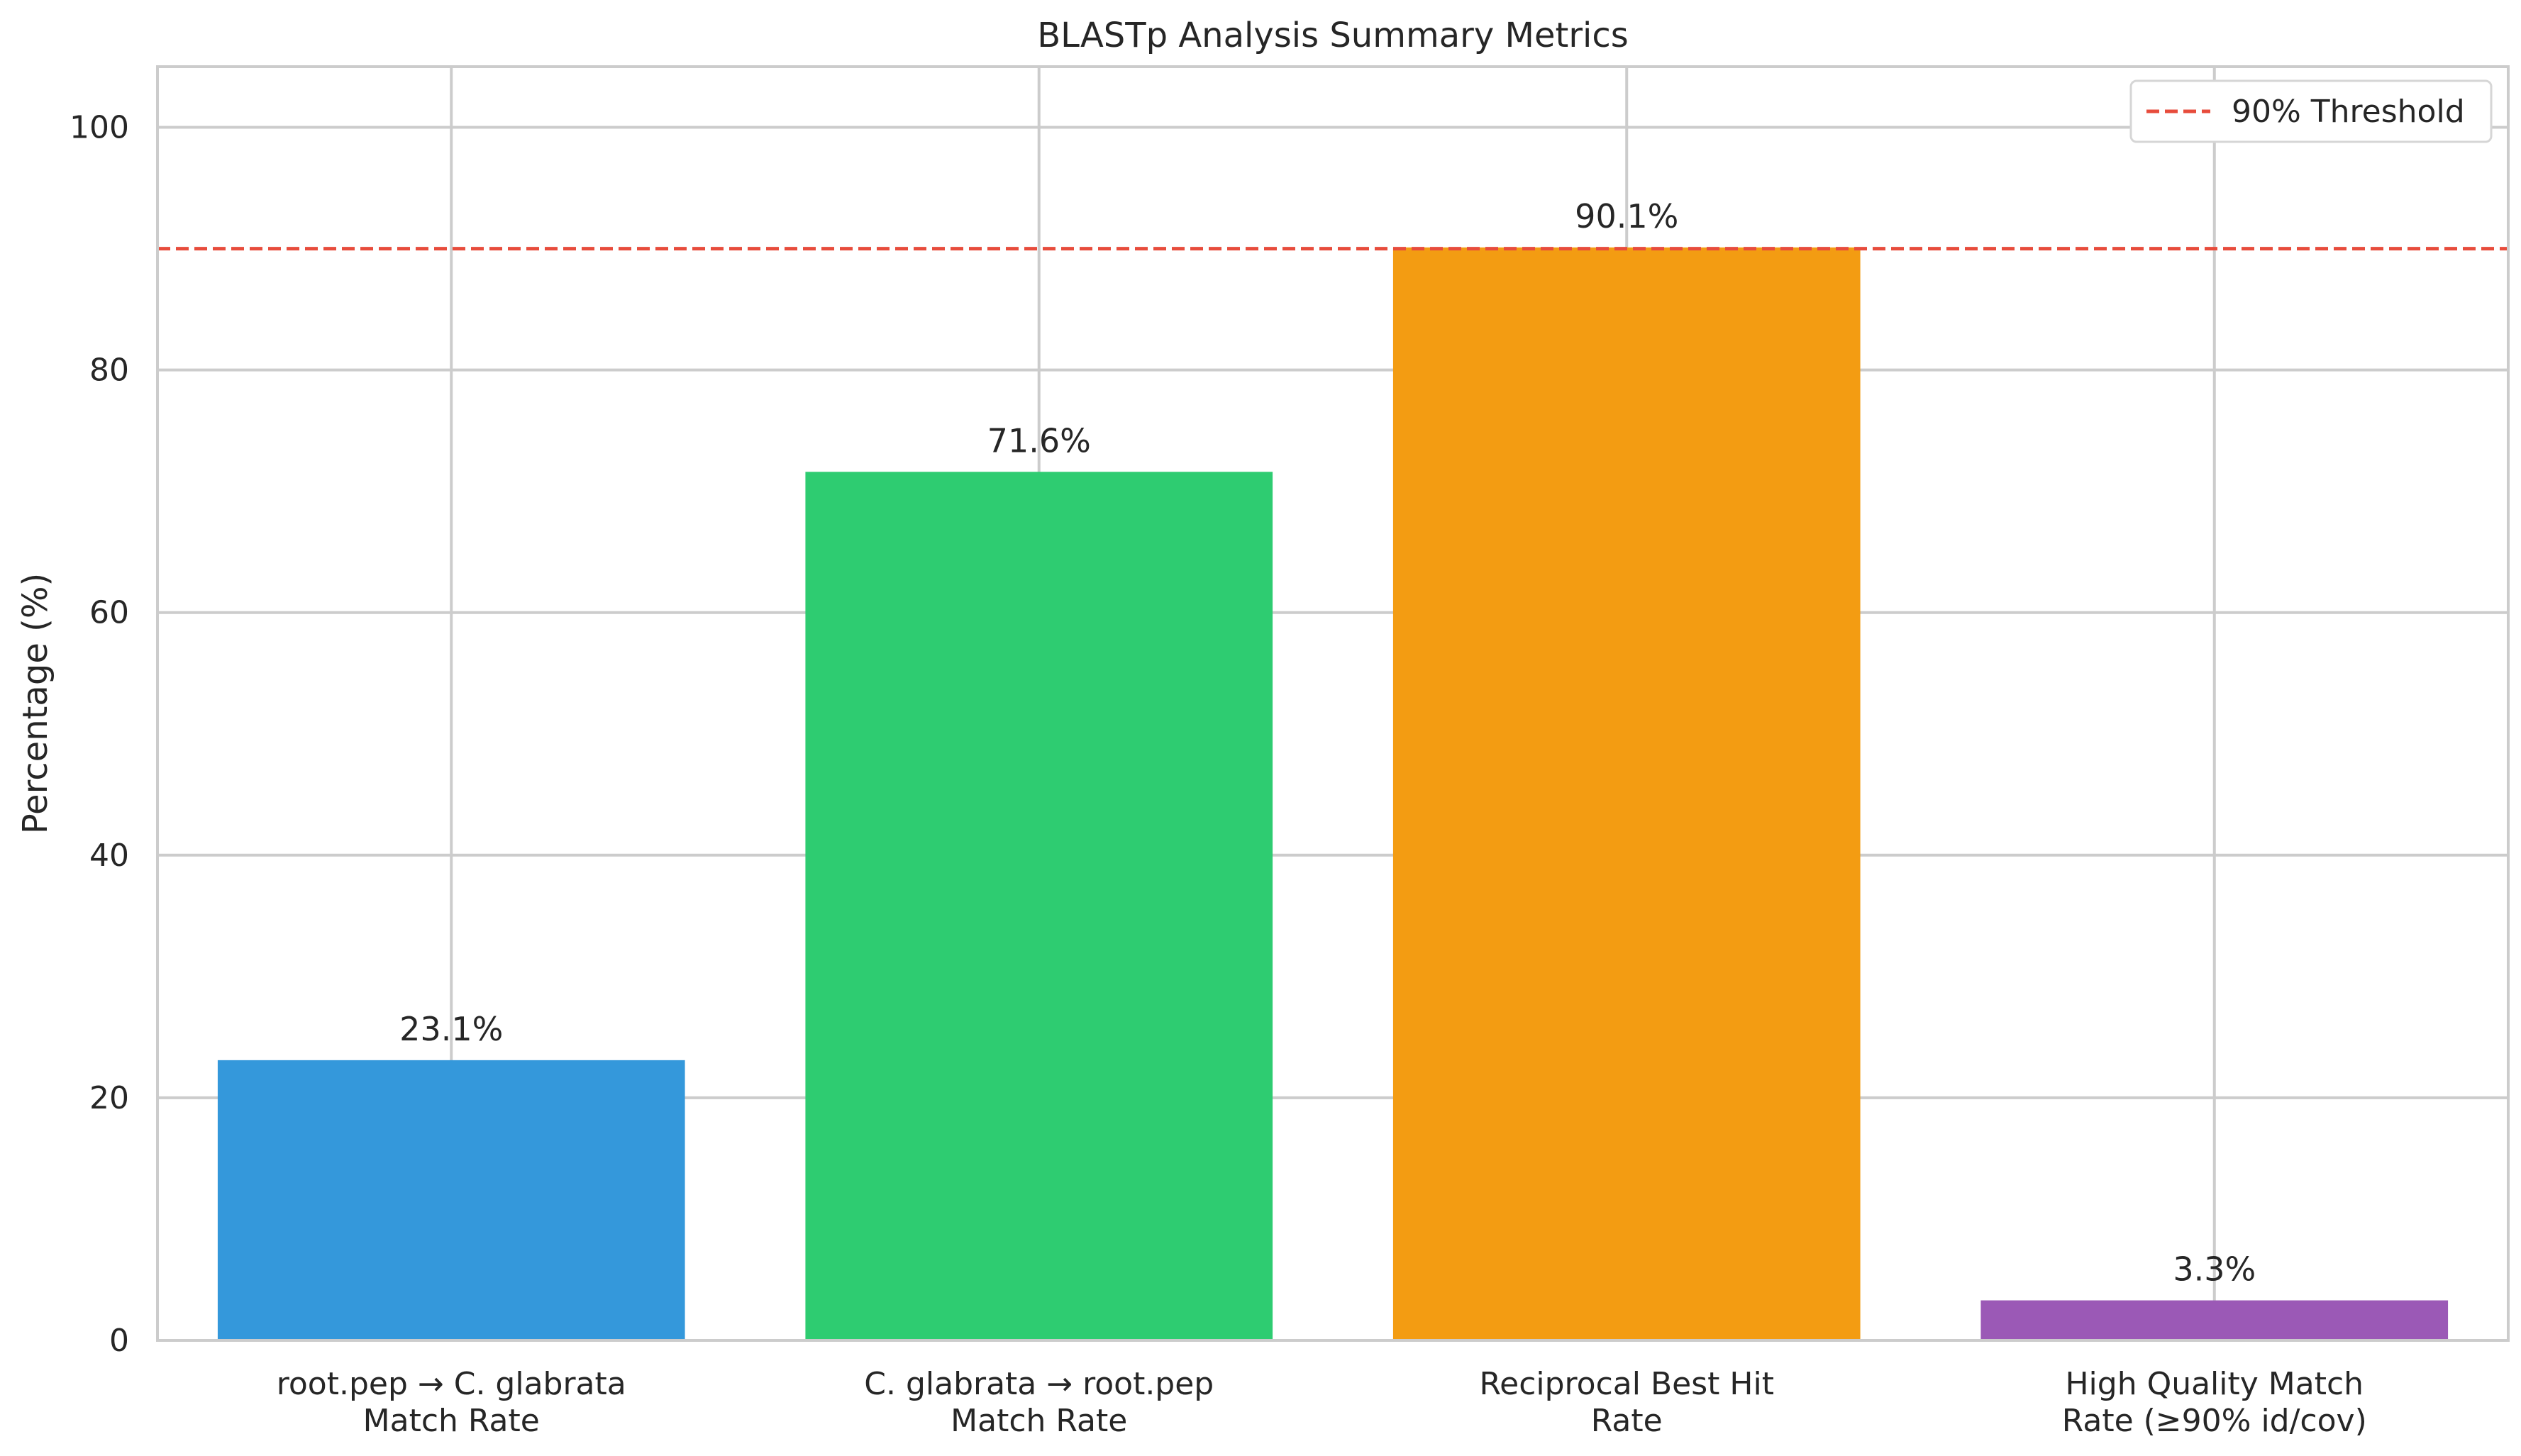  I want to click on bar-value-label: 3.3%, so click(2214, 1269).